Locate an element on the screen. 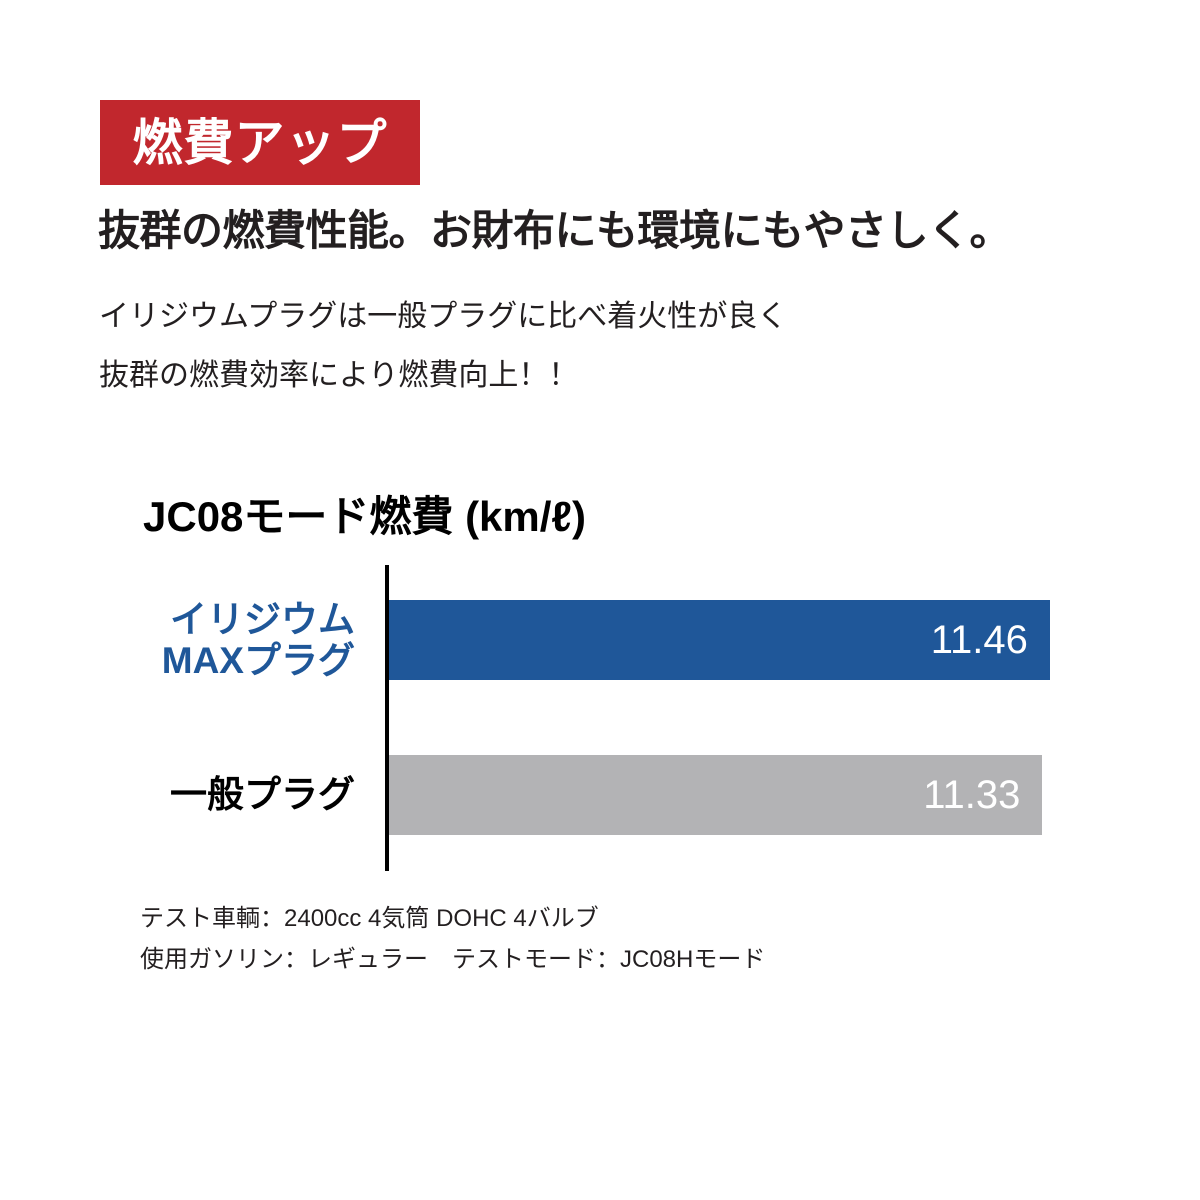 This screenshot has height=1200, width=1200. category-label-line-1: イリジウム is located at coordinates (262, 619).